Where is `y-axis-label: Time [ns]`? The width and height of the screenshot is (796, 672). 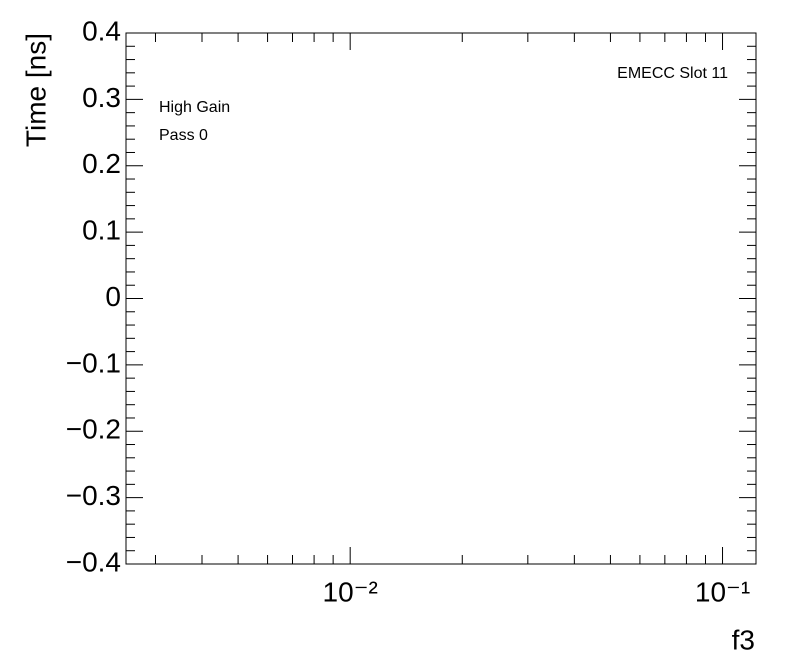
y-axis-label: Time [ns] is located at coordinates (35, 90).